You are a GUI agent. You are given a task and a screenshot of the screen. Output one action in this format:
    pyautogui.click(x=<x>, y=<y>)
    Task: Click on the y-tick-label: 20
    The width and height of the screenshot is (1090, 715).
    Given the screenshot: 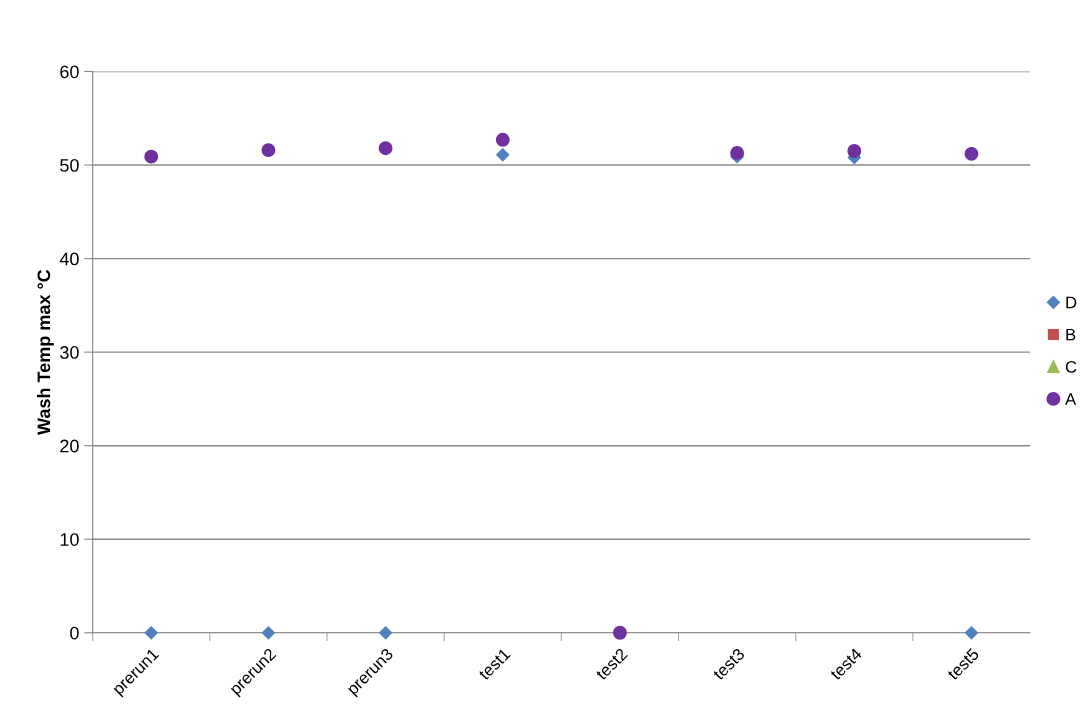 What is the action you would take?
    pyautogui.click(x=69, y=446)
    